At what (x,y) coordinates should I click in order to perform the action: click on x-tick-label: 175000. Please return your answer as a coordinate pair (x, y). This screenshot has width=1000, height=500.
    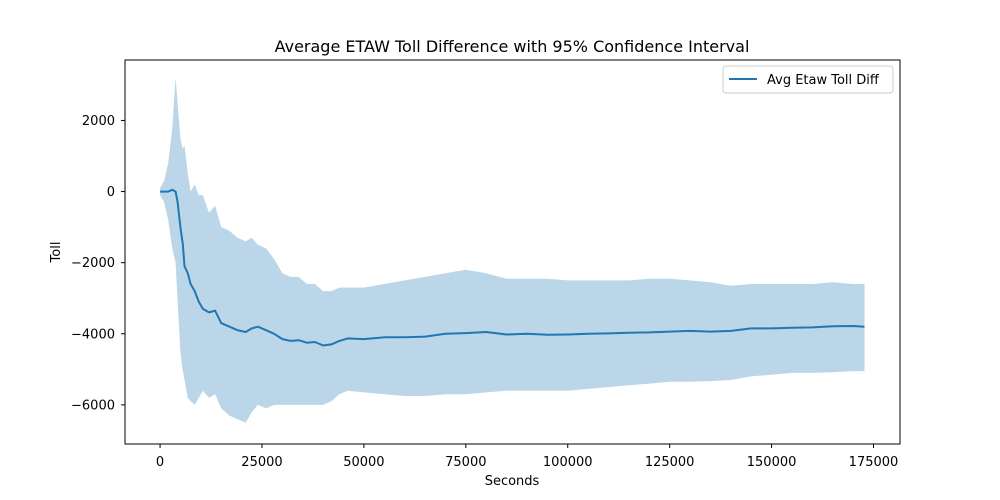
    Looking at the image, I should click on (874, 462).